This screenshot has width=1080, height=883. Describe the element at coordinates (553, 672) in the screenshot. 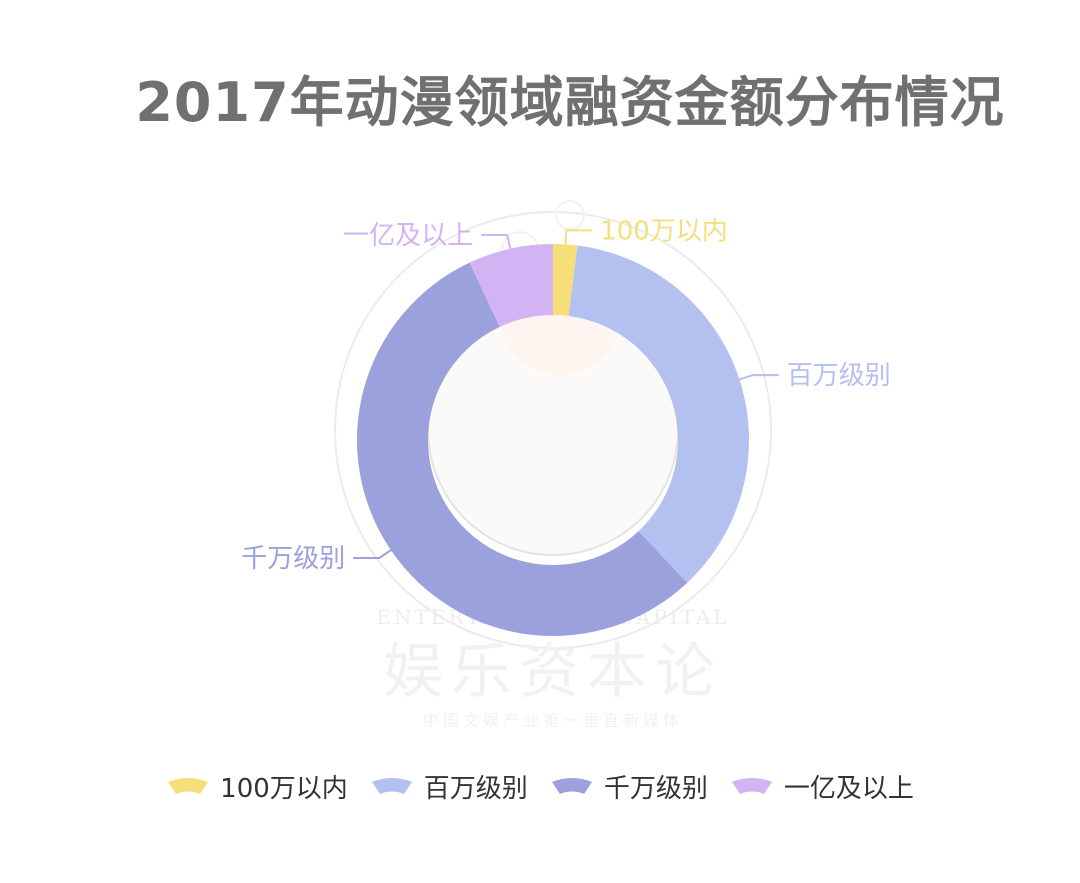

I see `watermark-cn: 娱乐资本论` at that location.